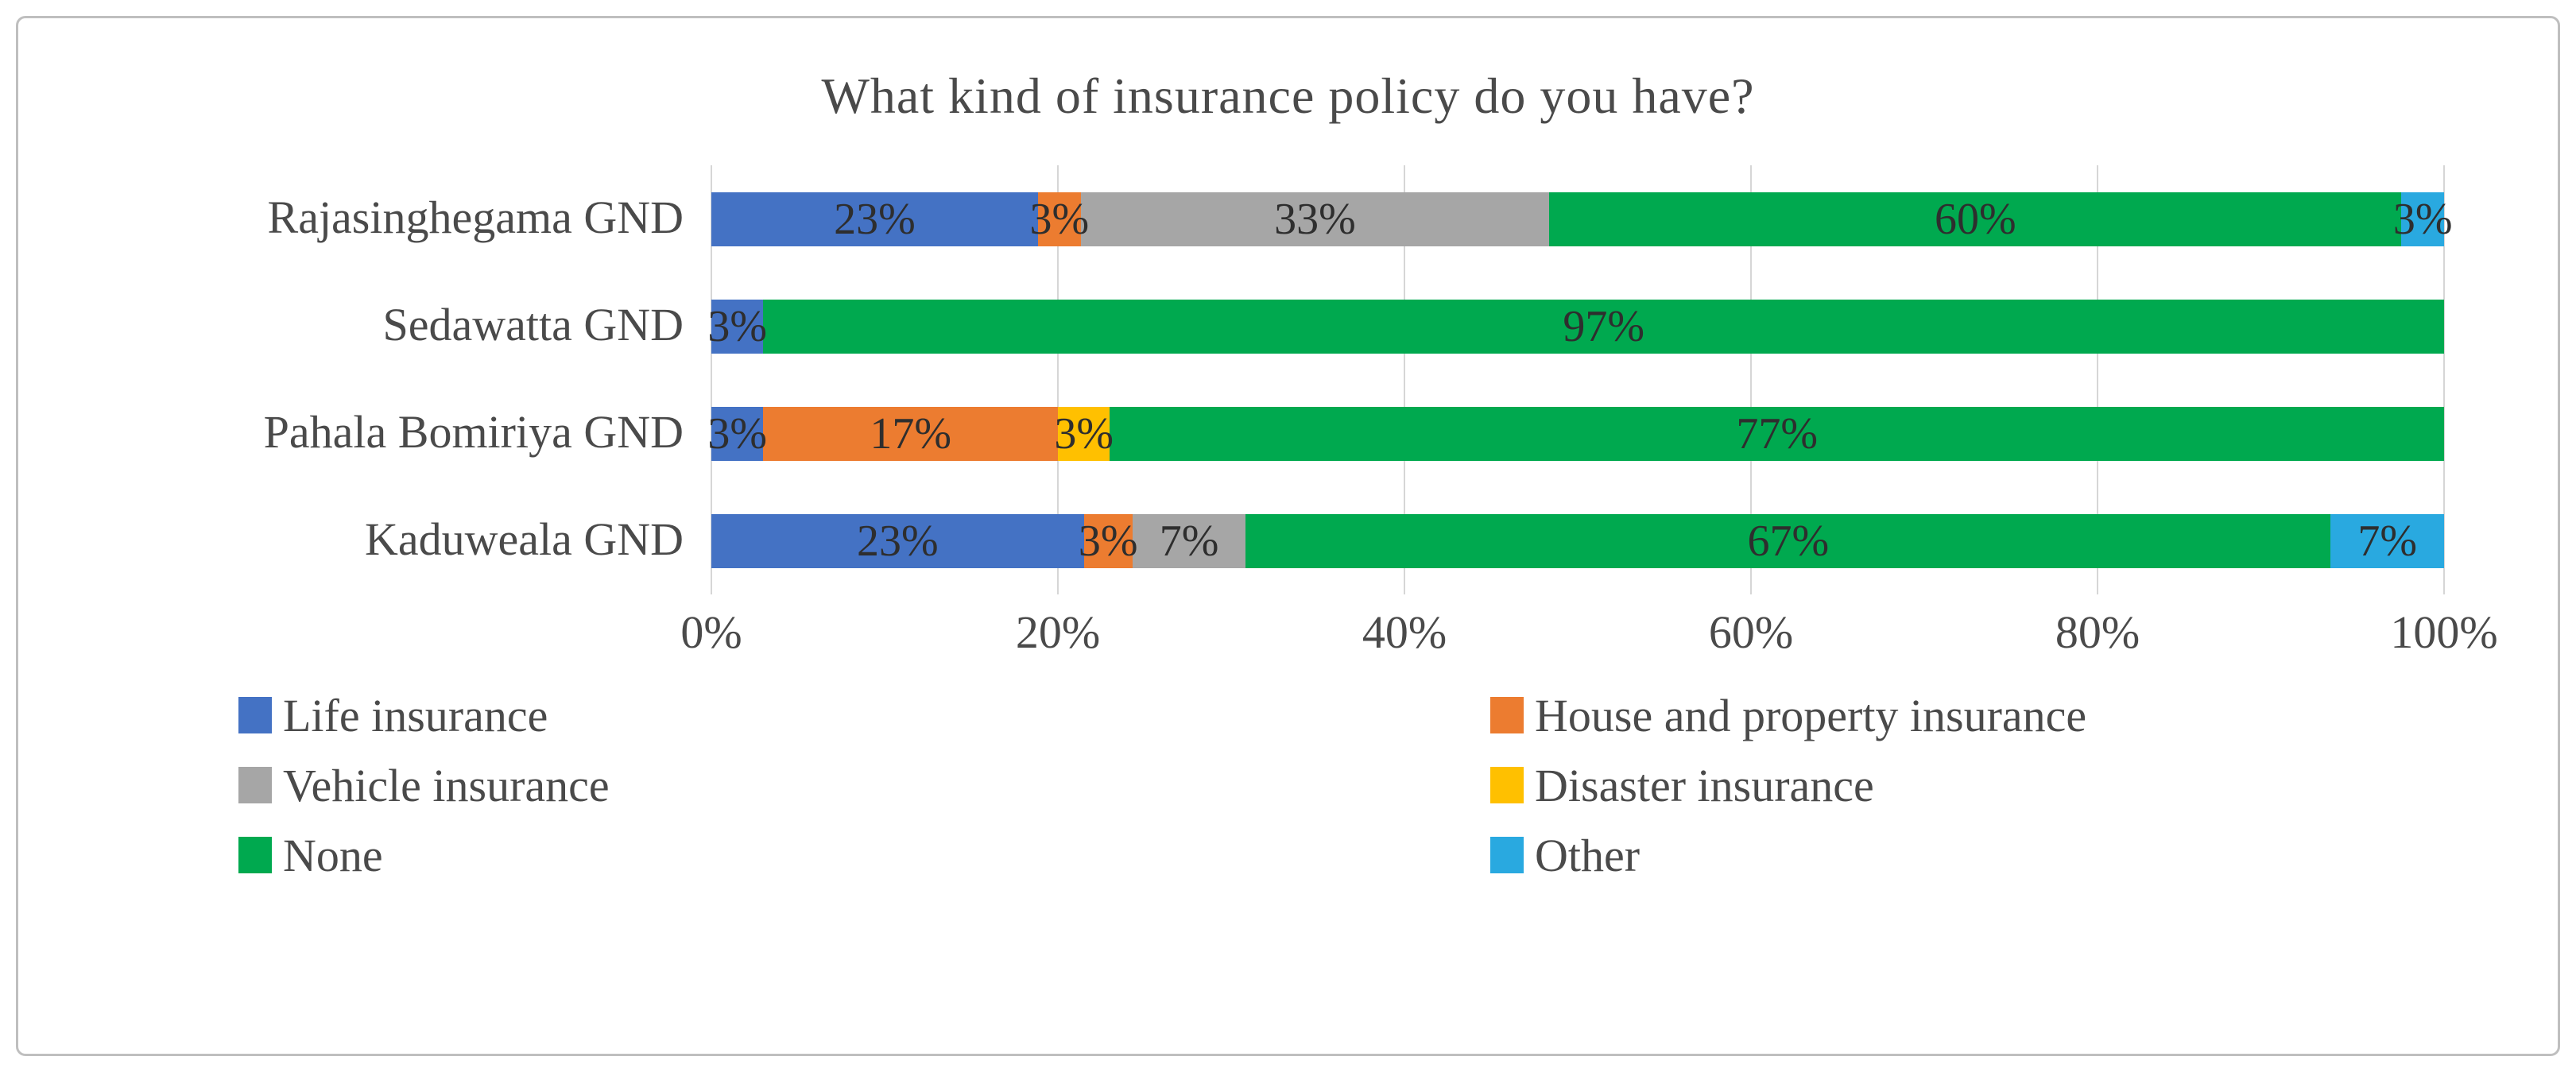  I want to click on x-tick-label: 80%, so click(2097, 632).